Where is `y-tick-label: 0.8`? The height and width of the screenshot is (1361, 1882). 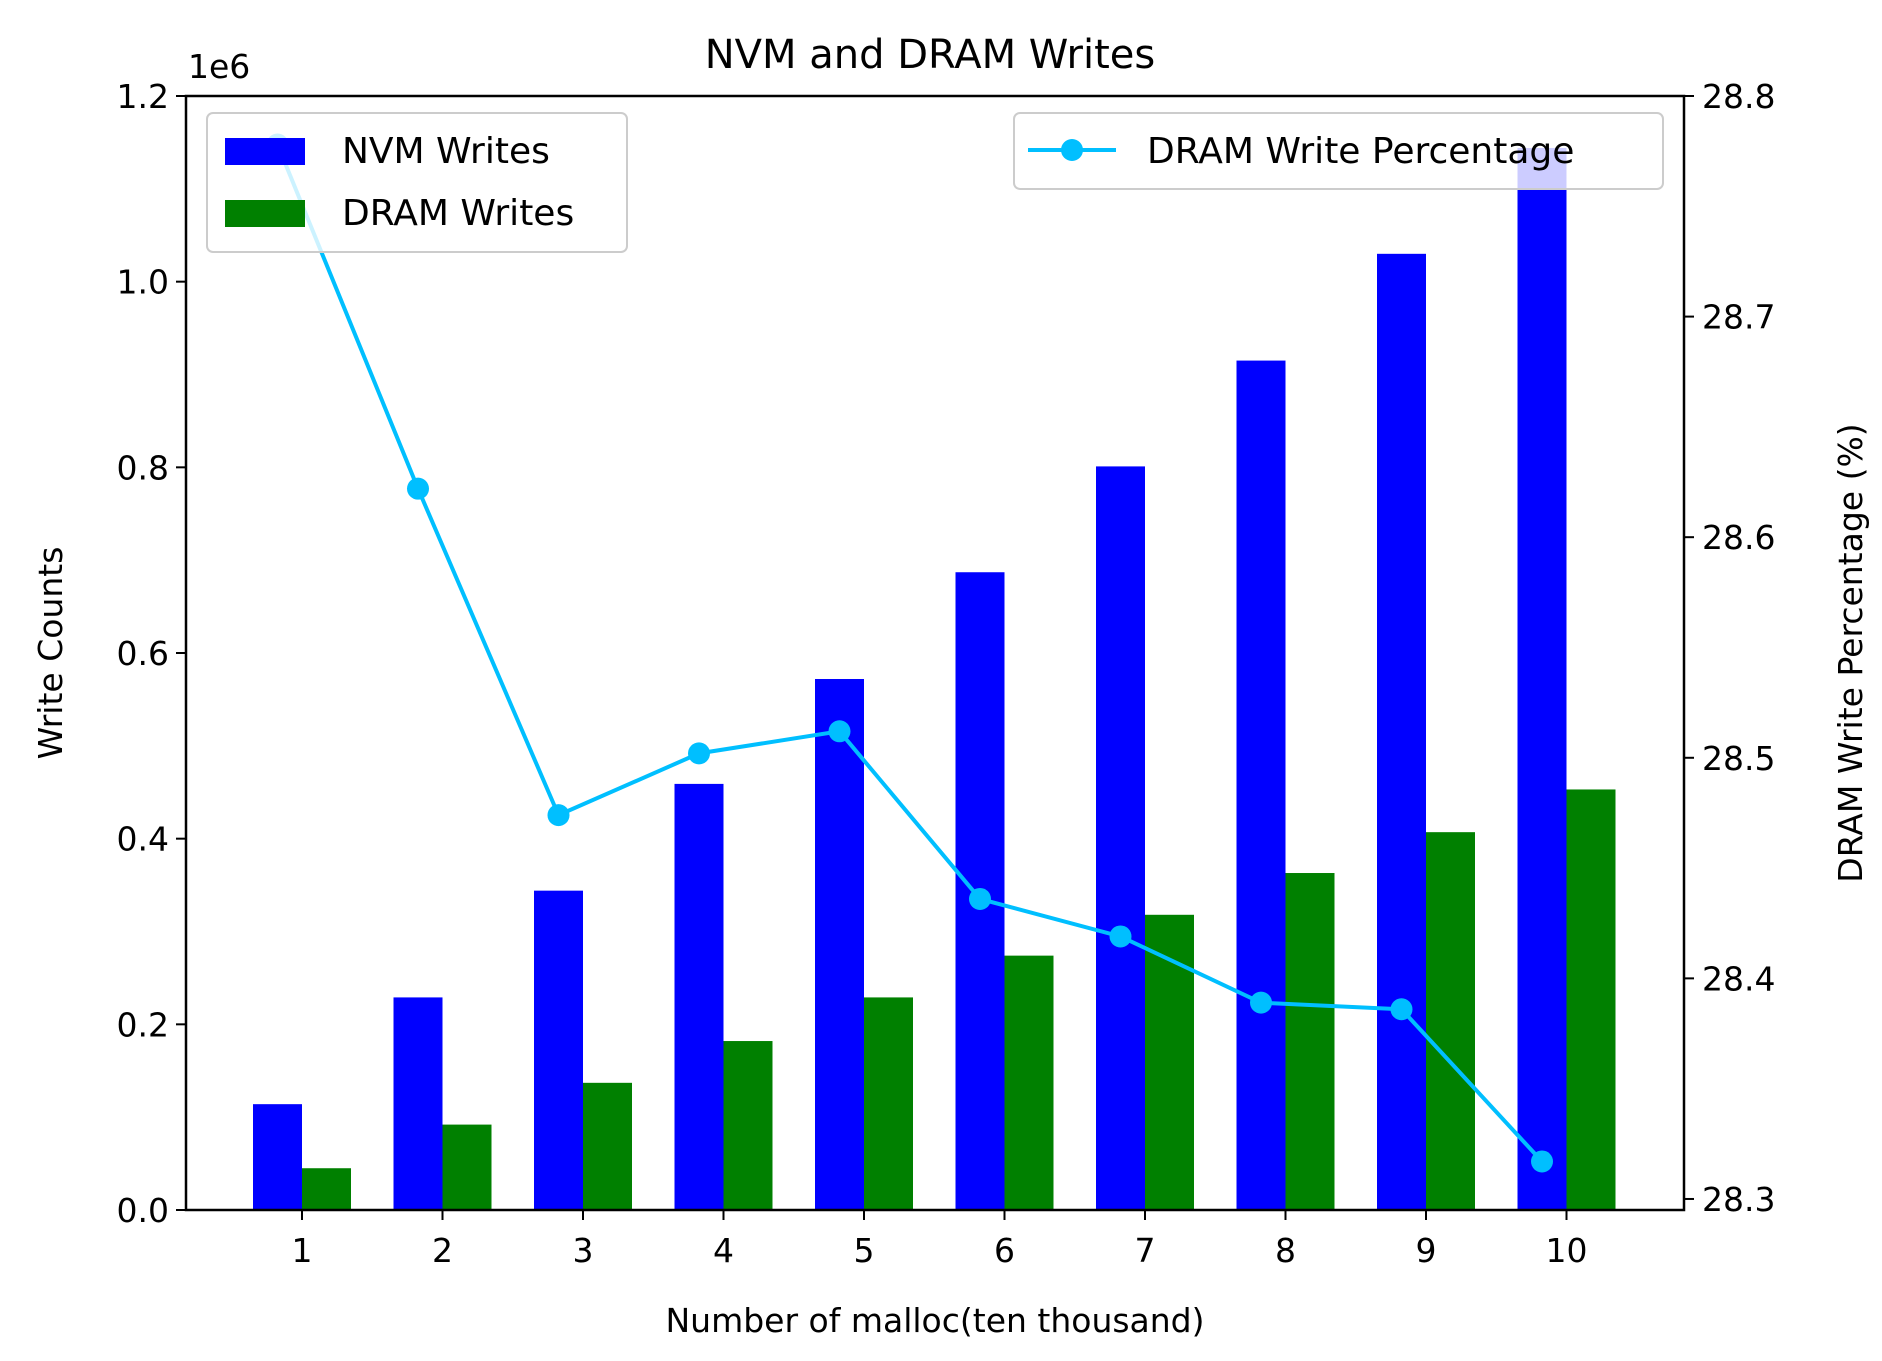
y-tick-label: 0.8 is located at coordinates (143, 467).